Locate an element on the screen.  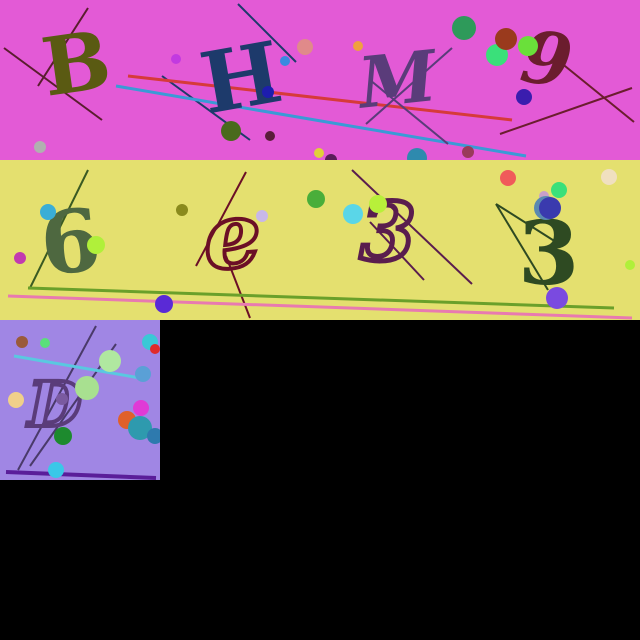
captcha-char-7: 3 is located at coordinates (388, 232).